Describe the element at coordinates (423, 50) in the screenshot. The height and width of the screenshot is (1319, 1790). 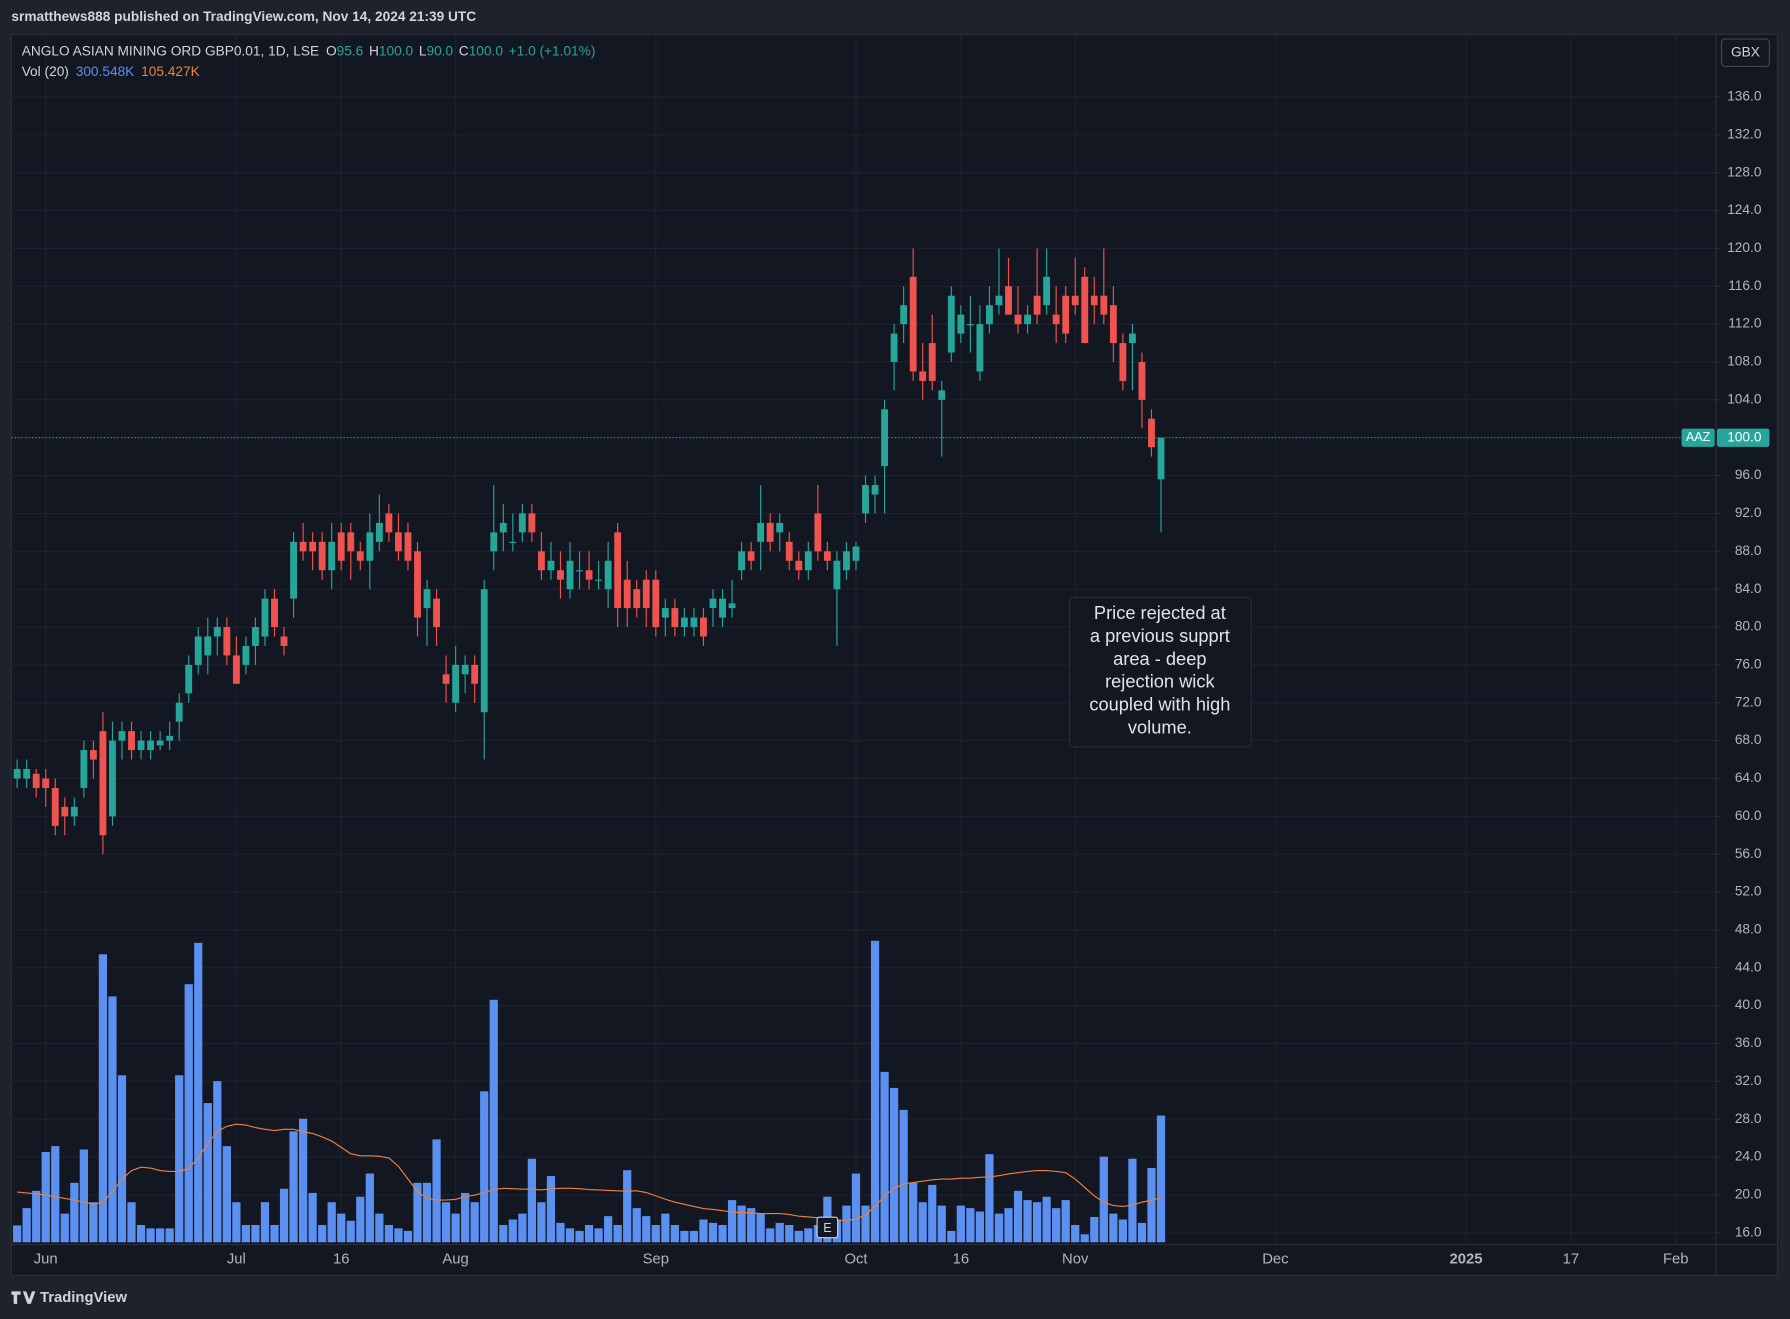
I see `ohlc-letter: L` at that location.